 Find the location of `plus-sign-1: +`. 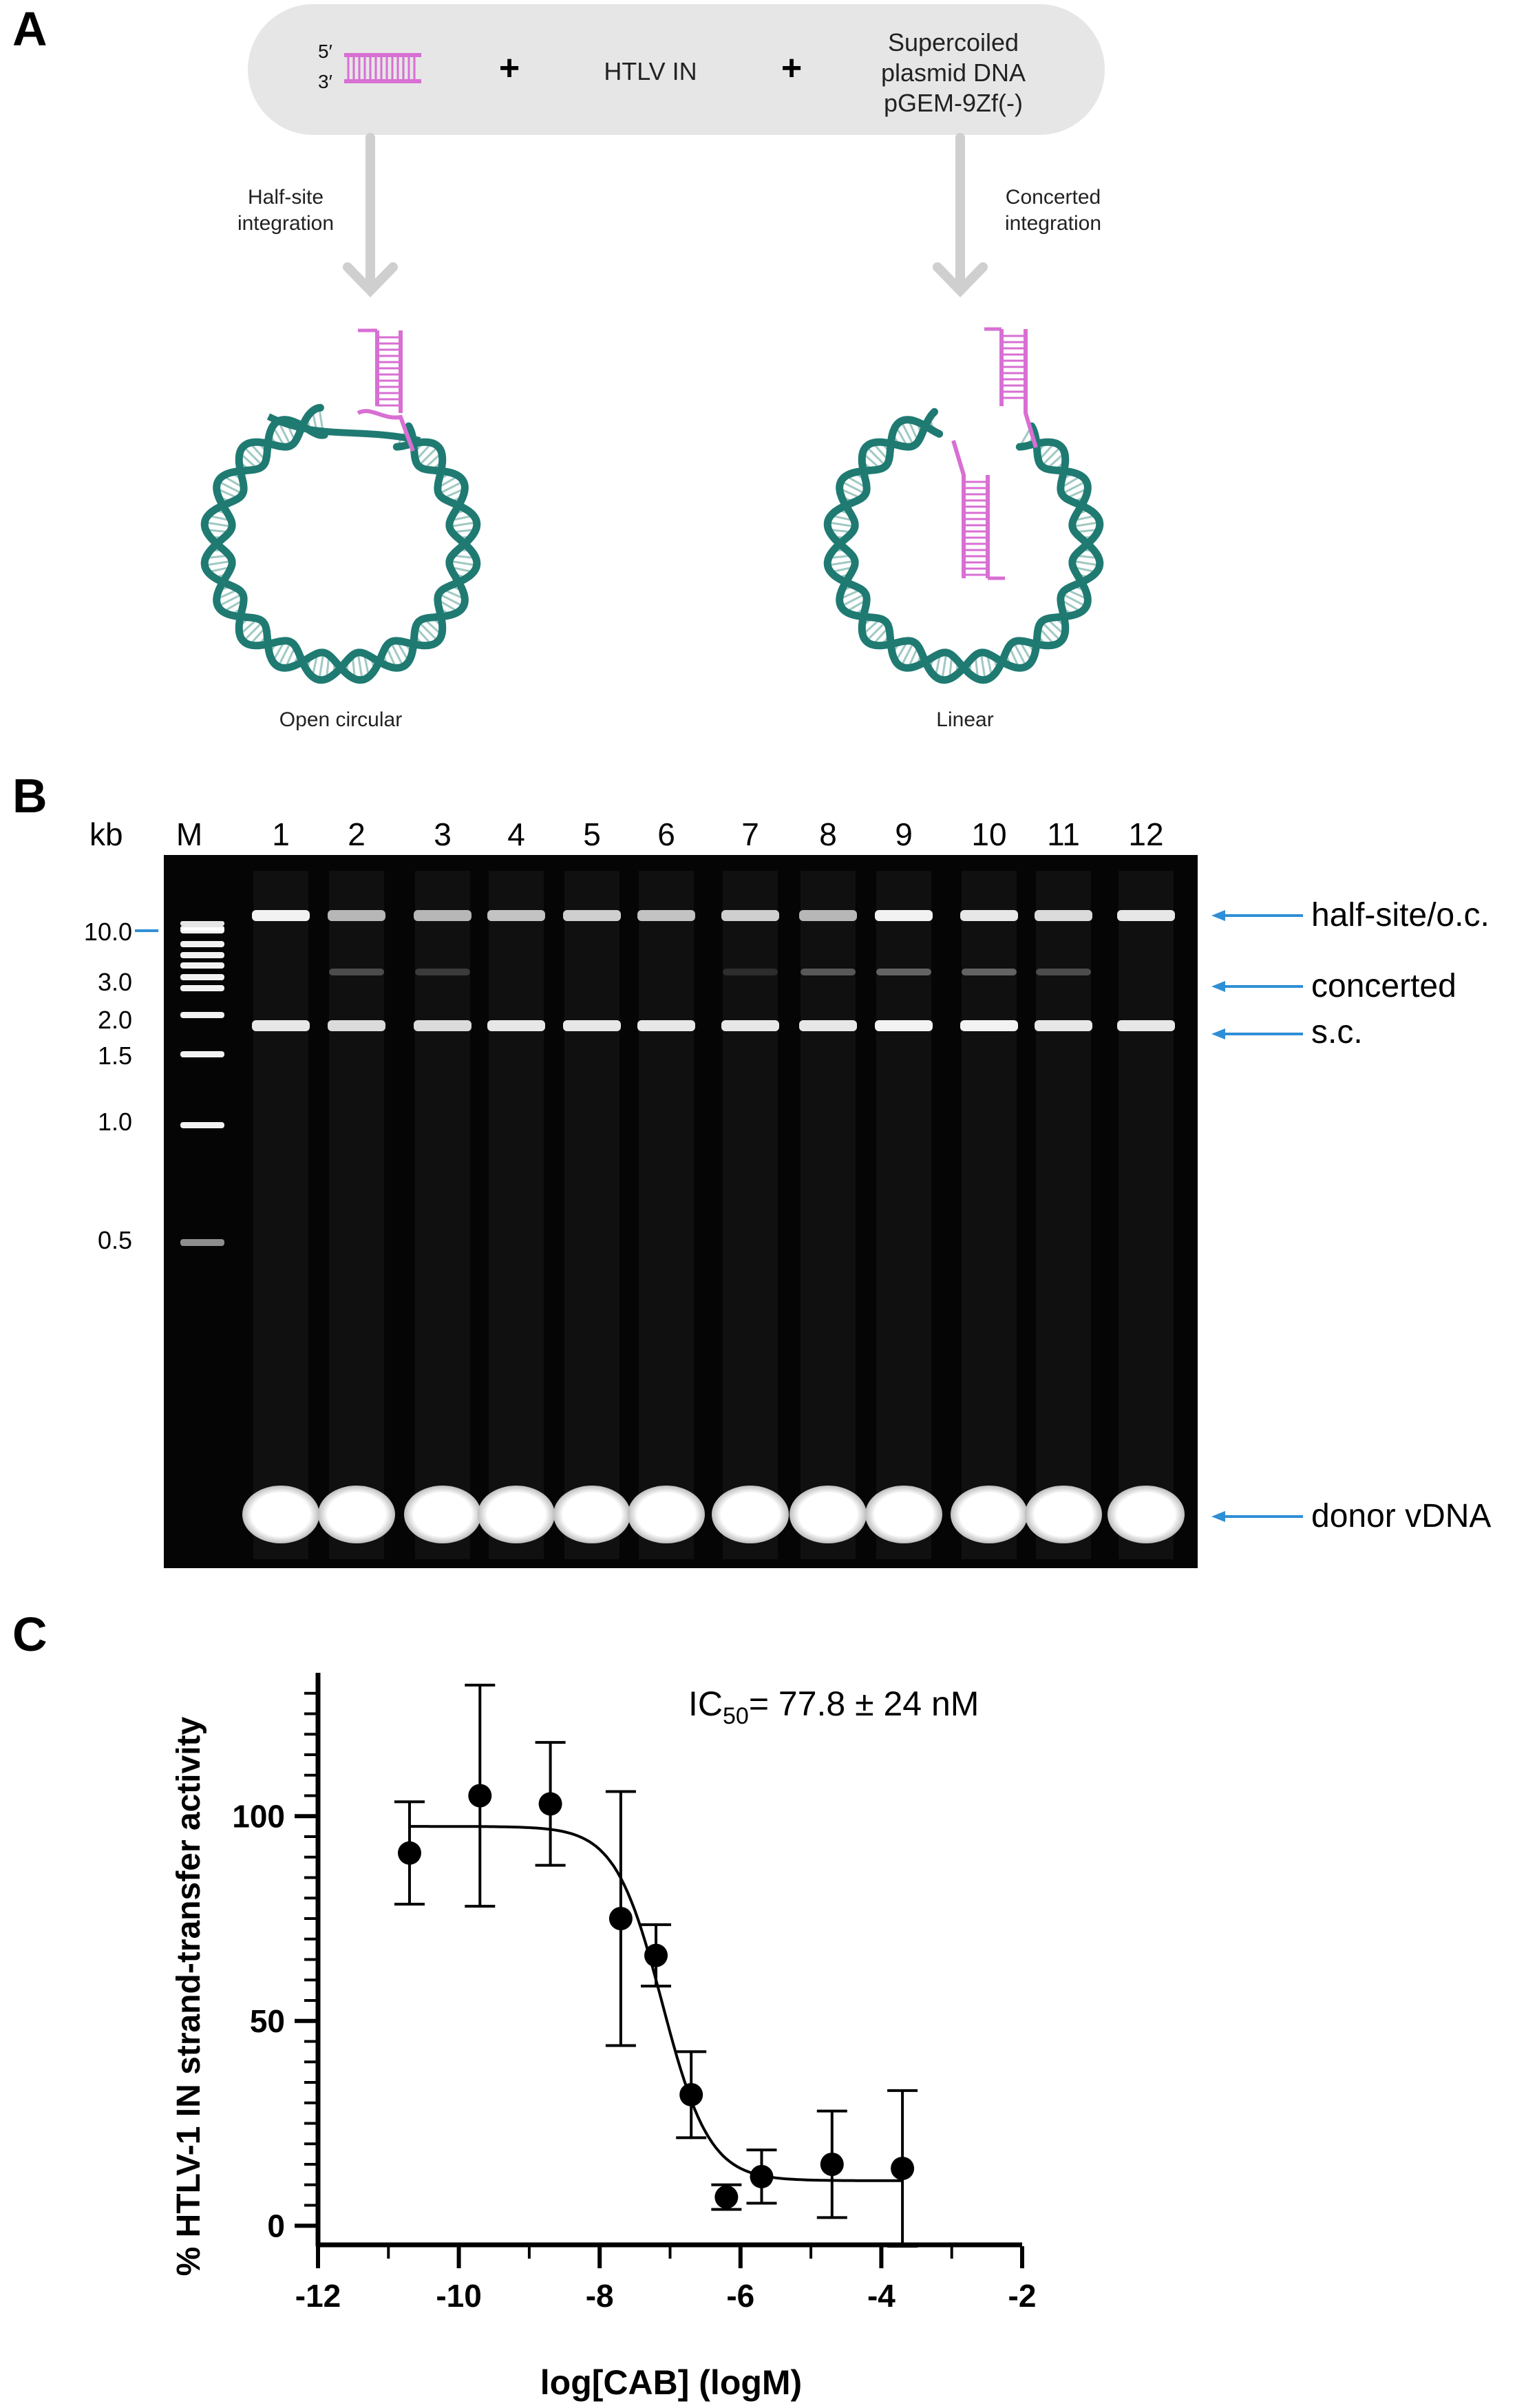

plus-sign-1: + is located at coordinates (509, 68).